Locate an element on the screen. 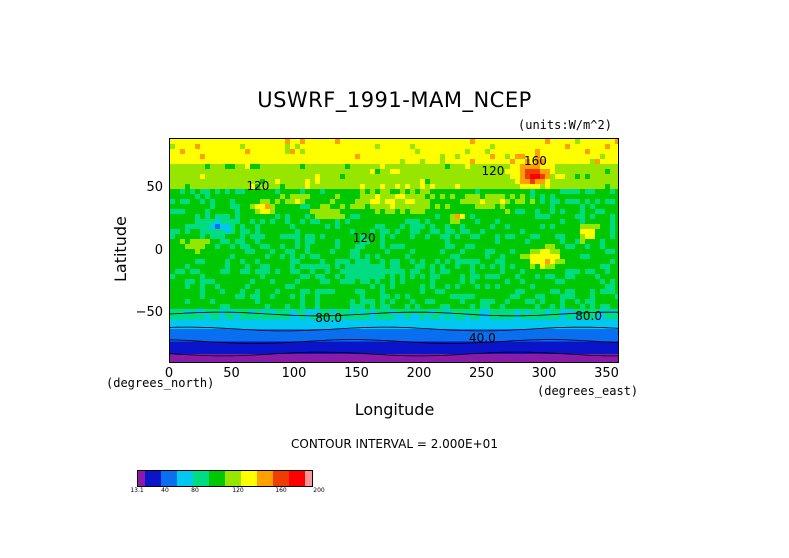 The width and height of the screenshot is (789, 558). contour-label: 160 is located at coordinates (535, 160).